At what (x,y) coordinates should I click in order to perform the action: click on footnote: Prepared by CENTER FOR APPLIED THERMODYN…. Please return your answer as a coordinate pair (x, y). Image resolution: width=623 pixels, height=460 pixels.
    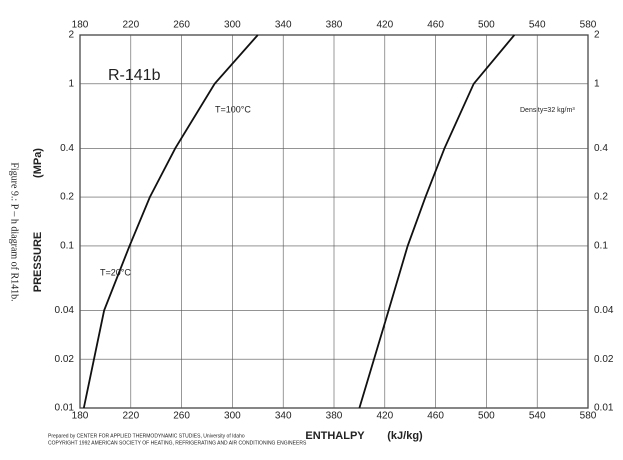
    Looking at the image, I should click on (146, 436).